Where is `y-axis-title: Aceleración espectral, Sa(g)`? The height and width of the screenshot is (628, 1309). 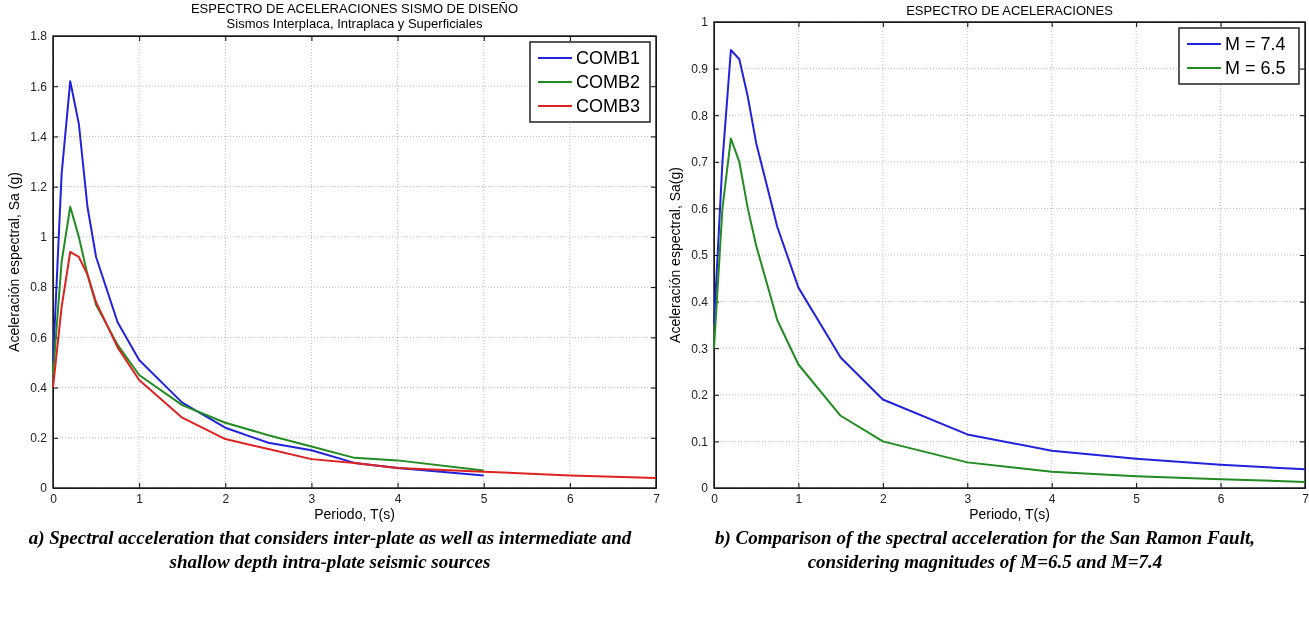
y-axis-title: Aceleración espectral, Sa(g) is located at coordinates (675, 255).